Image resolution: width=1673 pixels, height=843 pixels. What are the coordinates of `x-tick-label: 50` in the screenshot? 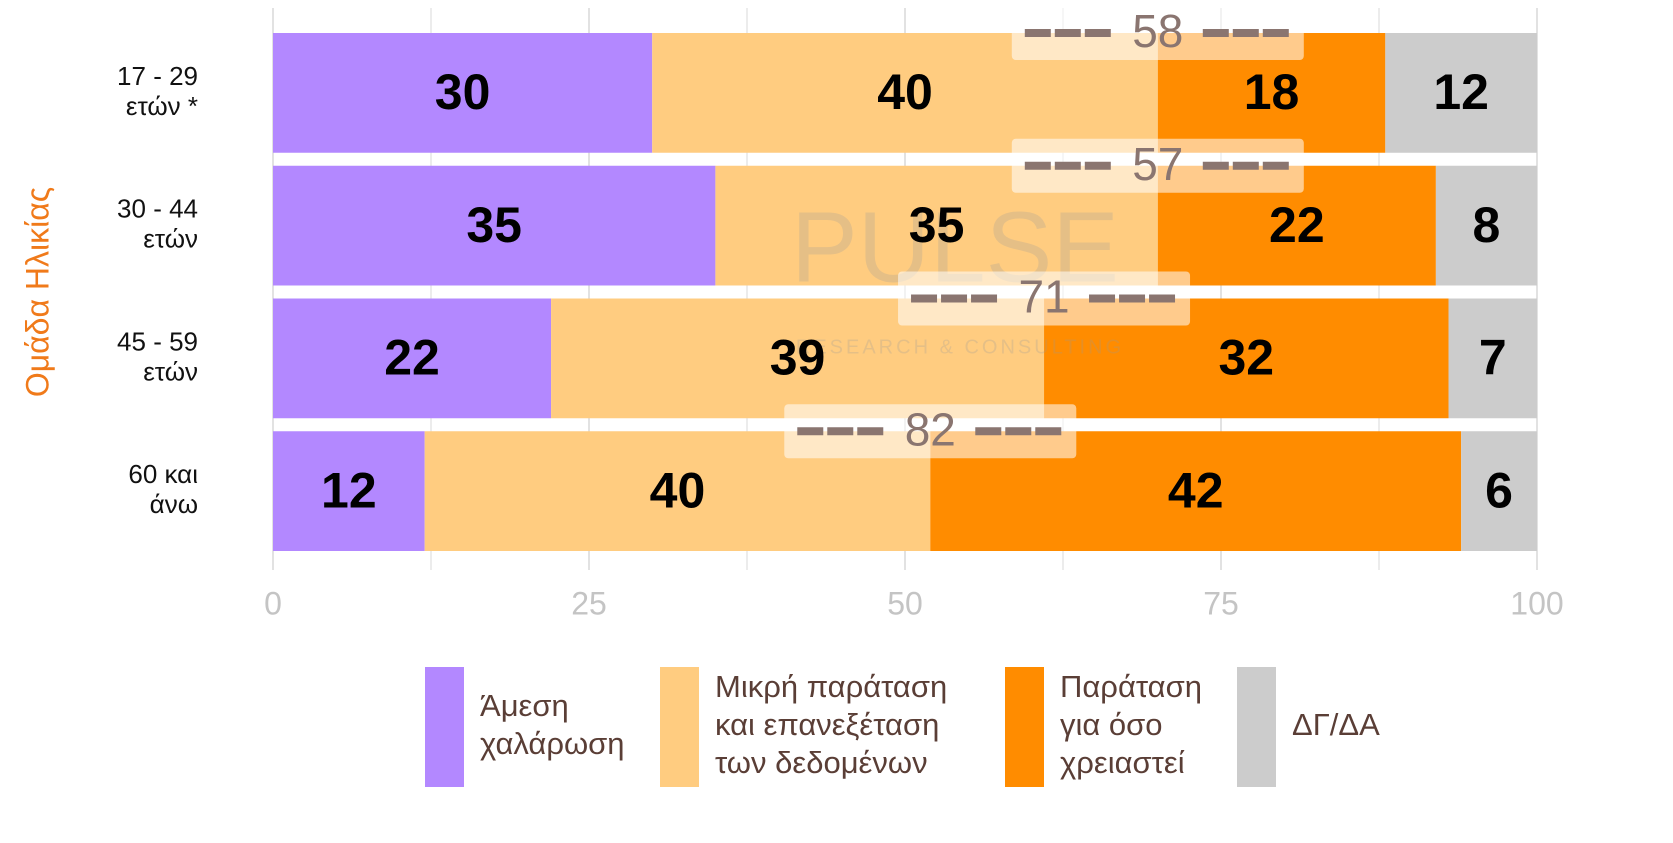 It's located at (905, 603).